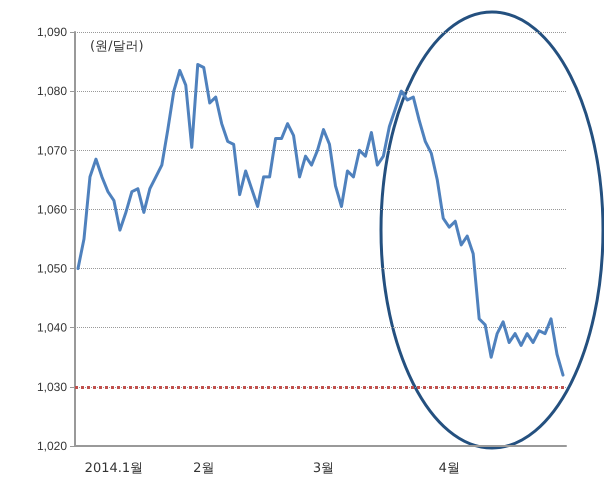 This screenshot has height=500, width=604. I want to click on x-tick-label: 4월, so click(449, 468).